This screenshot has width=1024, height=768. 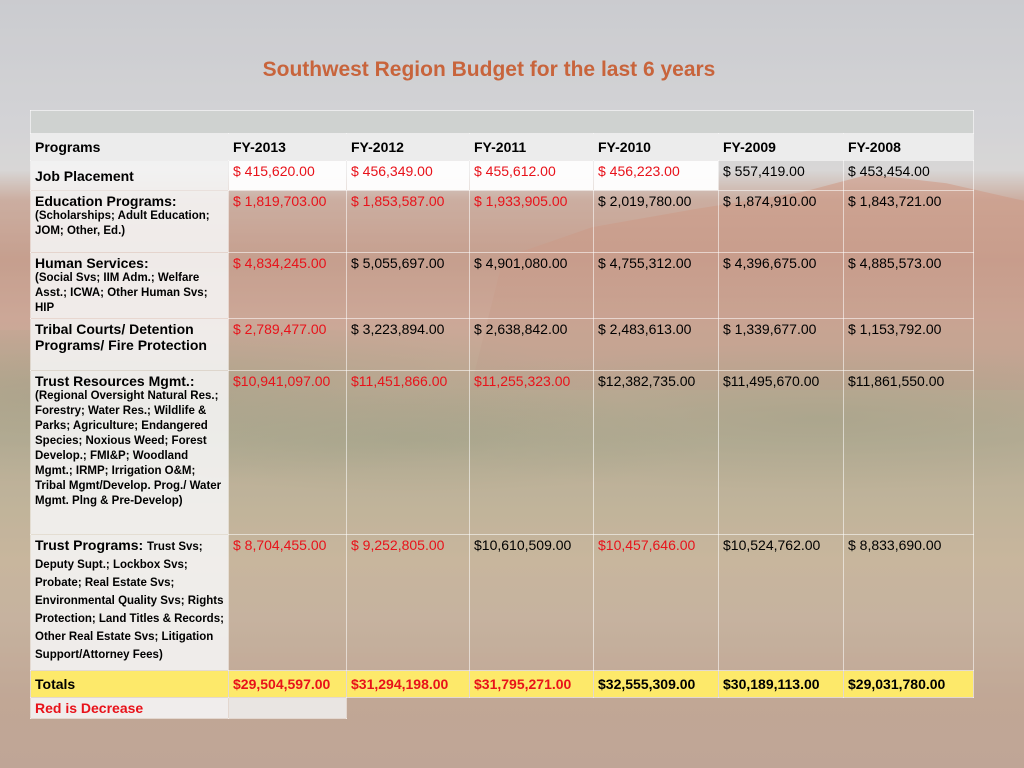 I want to click on note-empty-space, so click(x=660, y=708).